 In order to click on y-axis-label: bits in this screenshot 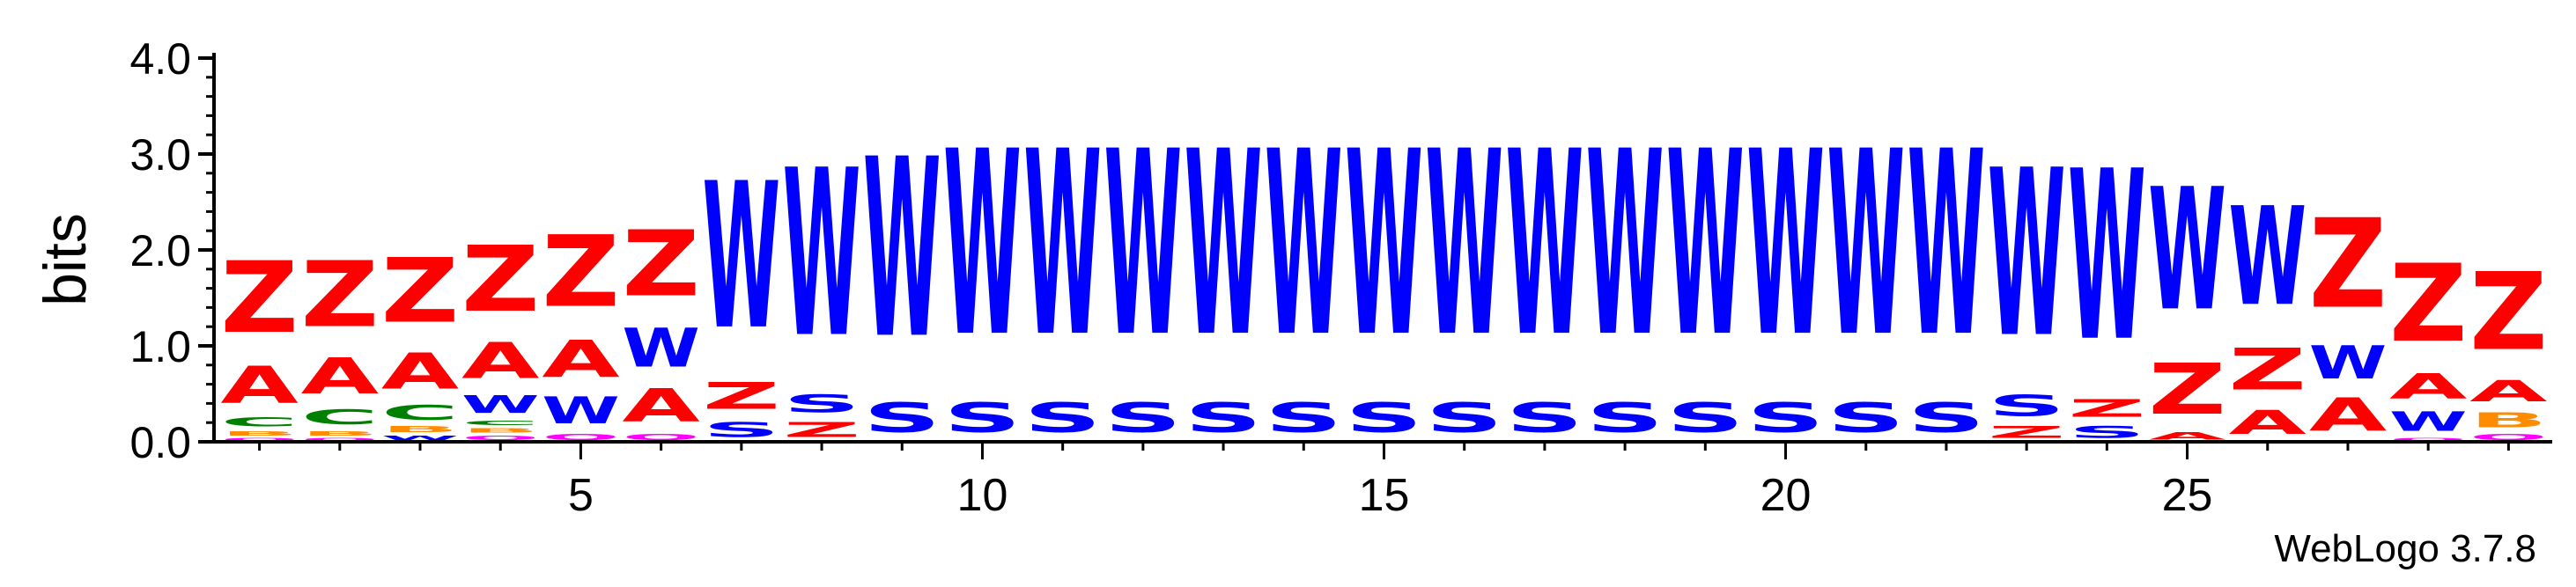, I will do `click(65, 259)`.